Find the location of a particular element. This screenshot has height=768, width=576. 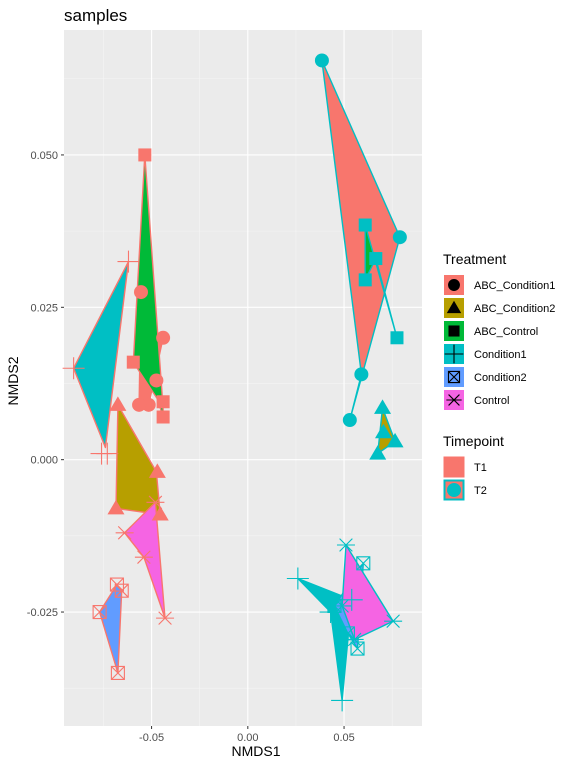

x-axis-label: NMDS1 is located at coordinates (255, 751).